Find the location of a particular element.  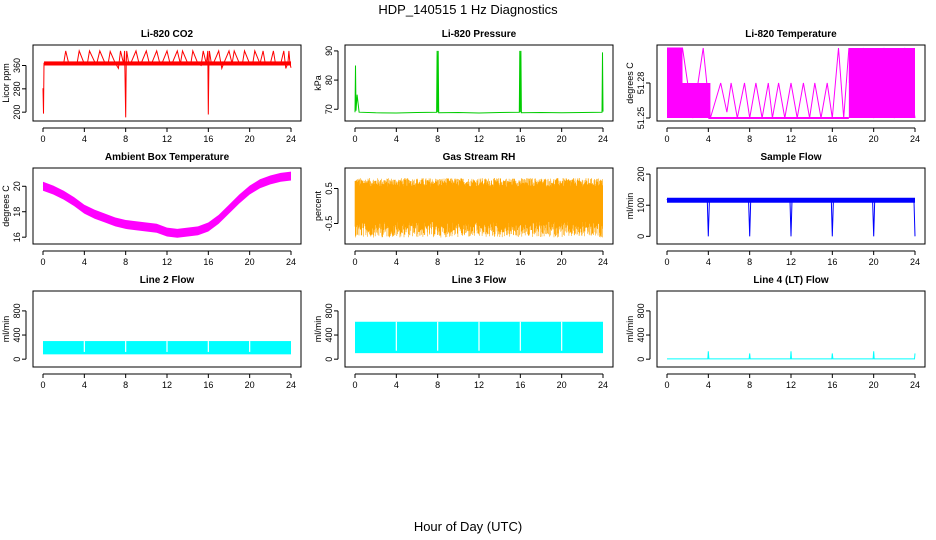

y-tick-label: 51.25 is located at coordinates (641, 118).